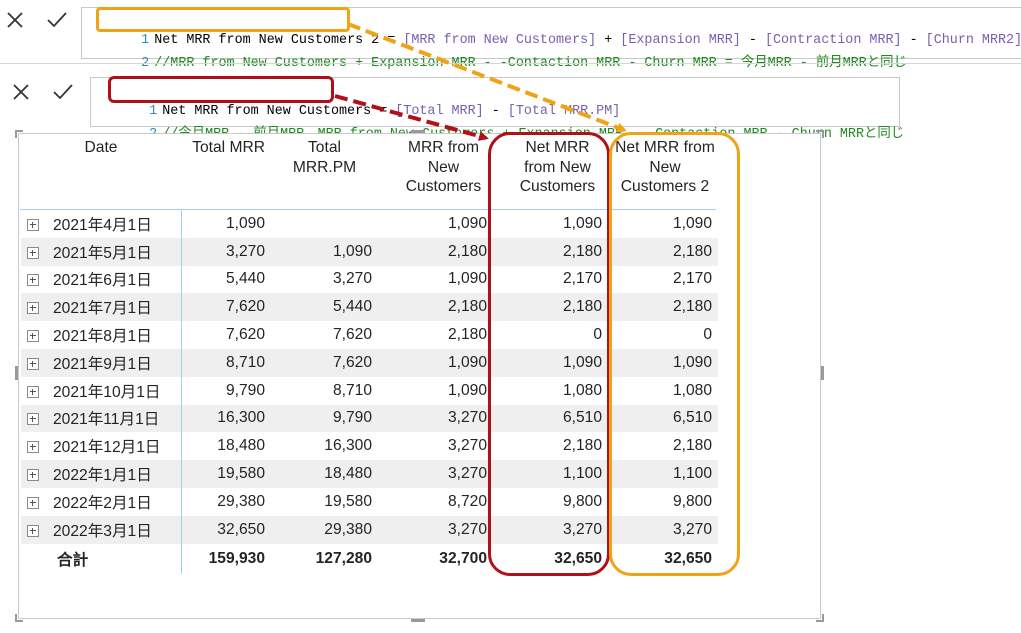 The height and width of the screenshot is (633, 1021). Describe the element at coordinates (352, 279) in the screenshot. I see `total-mrr-pm-cell: 3,270` at that location.